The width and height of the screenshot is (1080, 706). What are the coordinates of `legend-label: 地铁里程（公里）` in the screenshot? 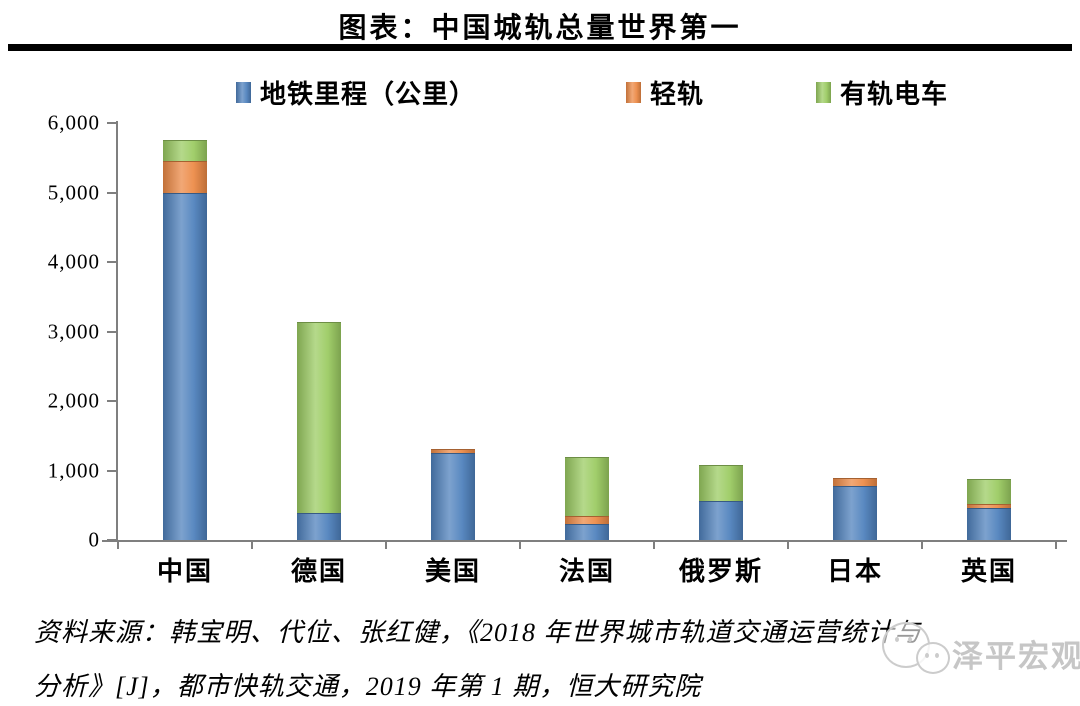 It's located at (368, 94).